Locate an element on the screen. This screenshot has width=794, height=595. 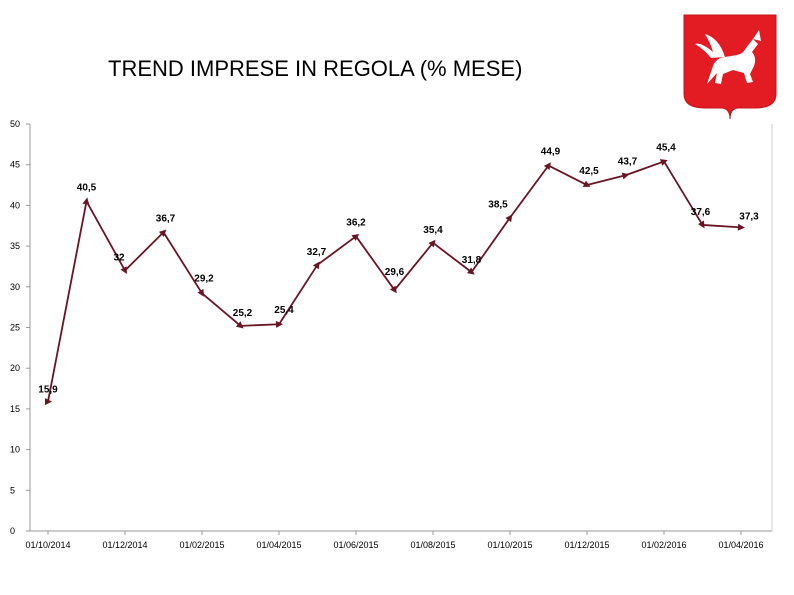
data-label: 36,7 is located at coordinates (166, 218).